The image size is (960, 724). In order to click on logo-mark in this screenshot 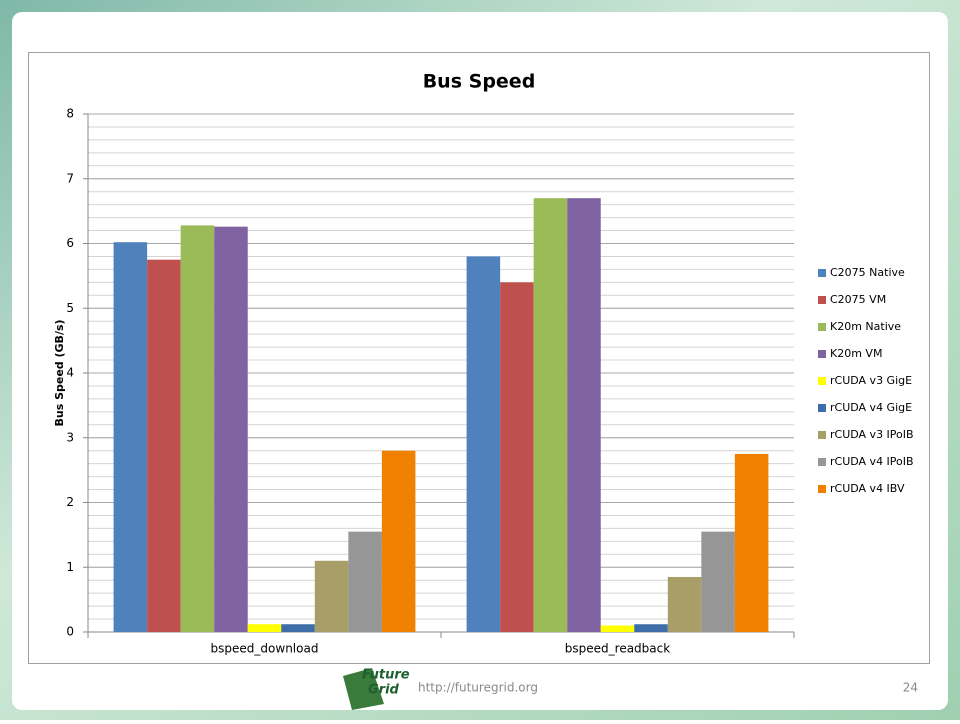, I will do `click(363, 689)`.